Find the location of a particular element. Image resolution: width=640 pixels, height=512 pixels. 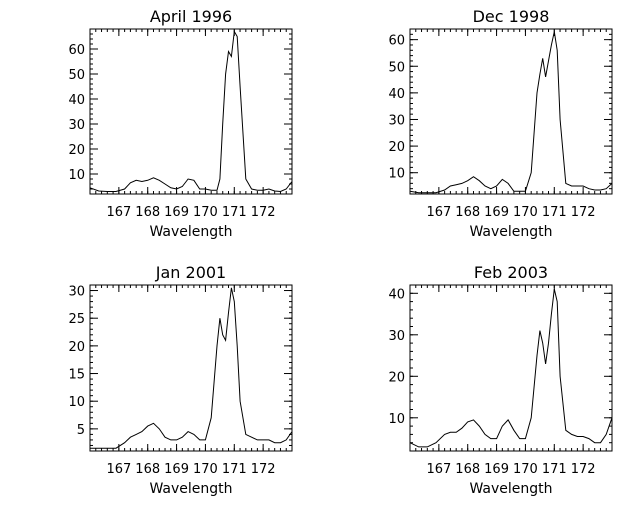

y-tick-label: 5 is located at coordinates (81, 430).